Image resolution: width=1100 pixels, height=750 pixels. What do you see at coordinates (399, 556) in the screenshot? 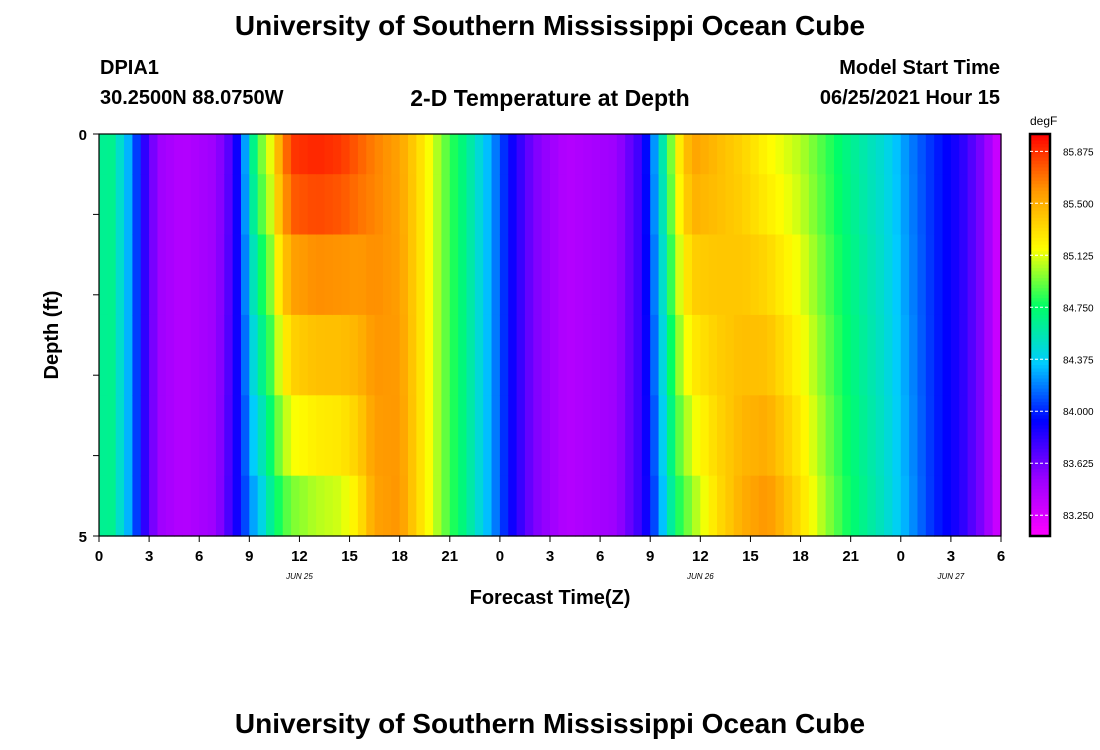
I see `x-tick-label: 18` at bounding box center [399, 556].